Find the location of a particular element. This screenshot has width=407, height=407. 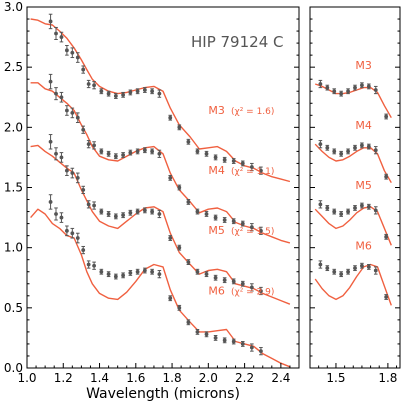

x-tick-label: 2.0 is located at coordinates (208, 378).